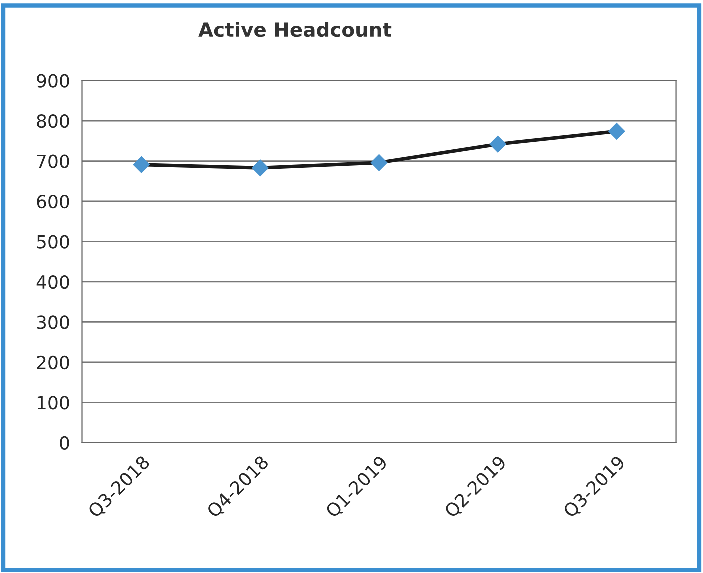 This screenshot has height=573, width=703. What do you see at coordinates (53, 121) in the screenshot?
I see `y-tick-label: 800` at bounding box center [53, 121].